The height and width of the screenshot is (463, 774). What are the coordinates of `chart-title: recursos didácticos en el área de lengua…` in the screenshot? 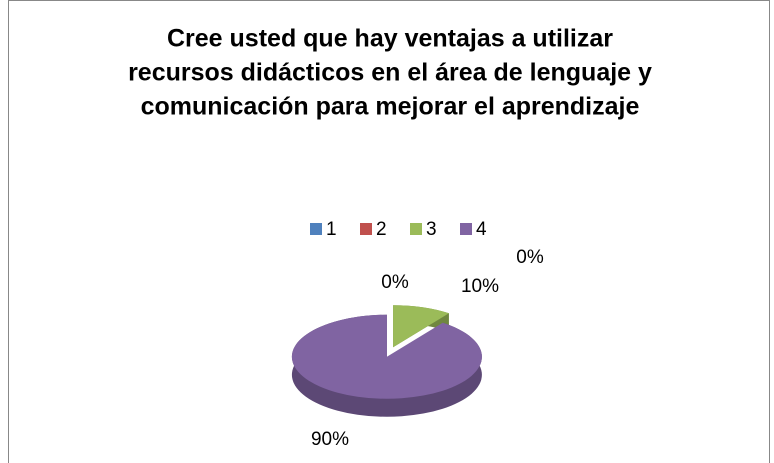 It's located at (390, 73).